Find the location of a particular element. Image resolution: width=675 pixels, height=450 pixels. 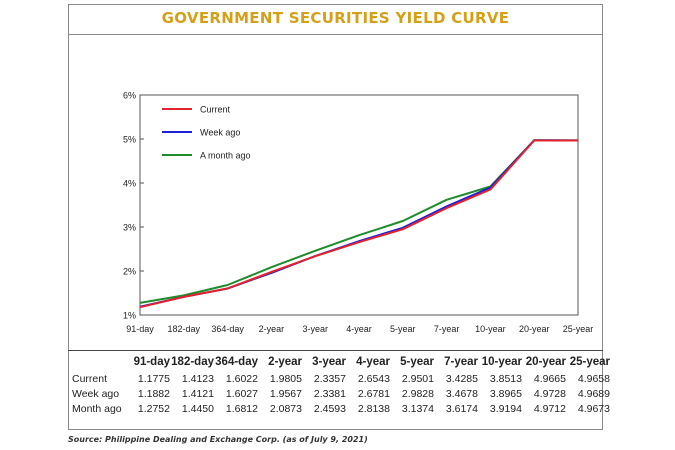

x-tick-label: 91-day is located at coordinates (140, 329).